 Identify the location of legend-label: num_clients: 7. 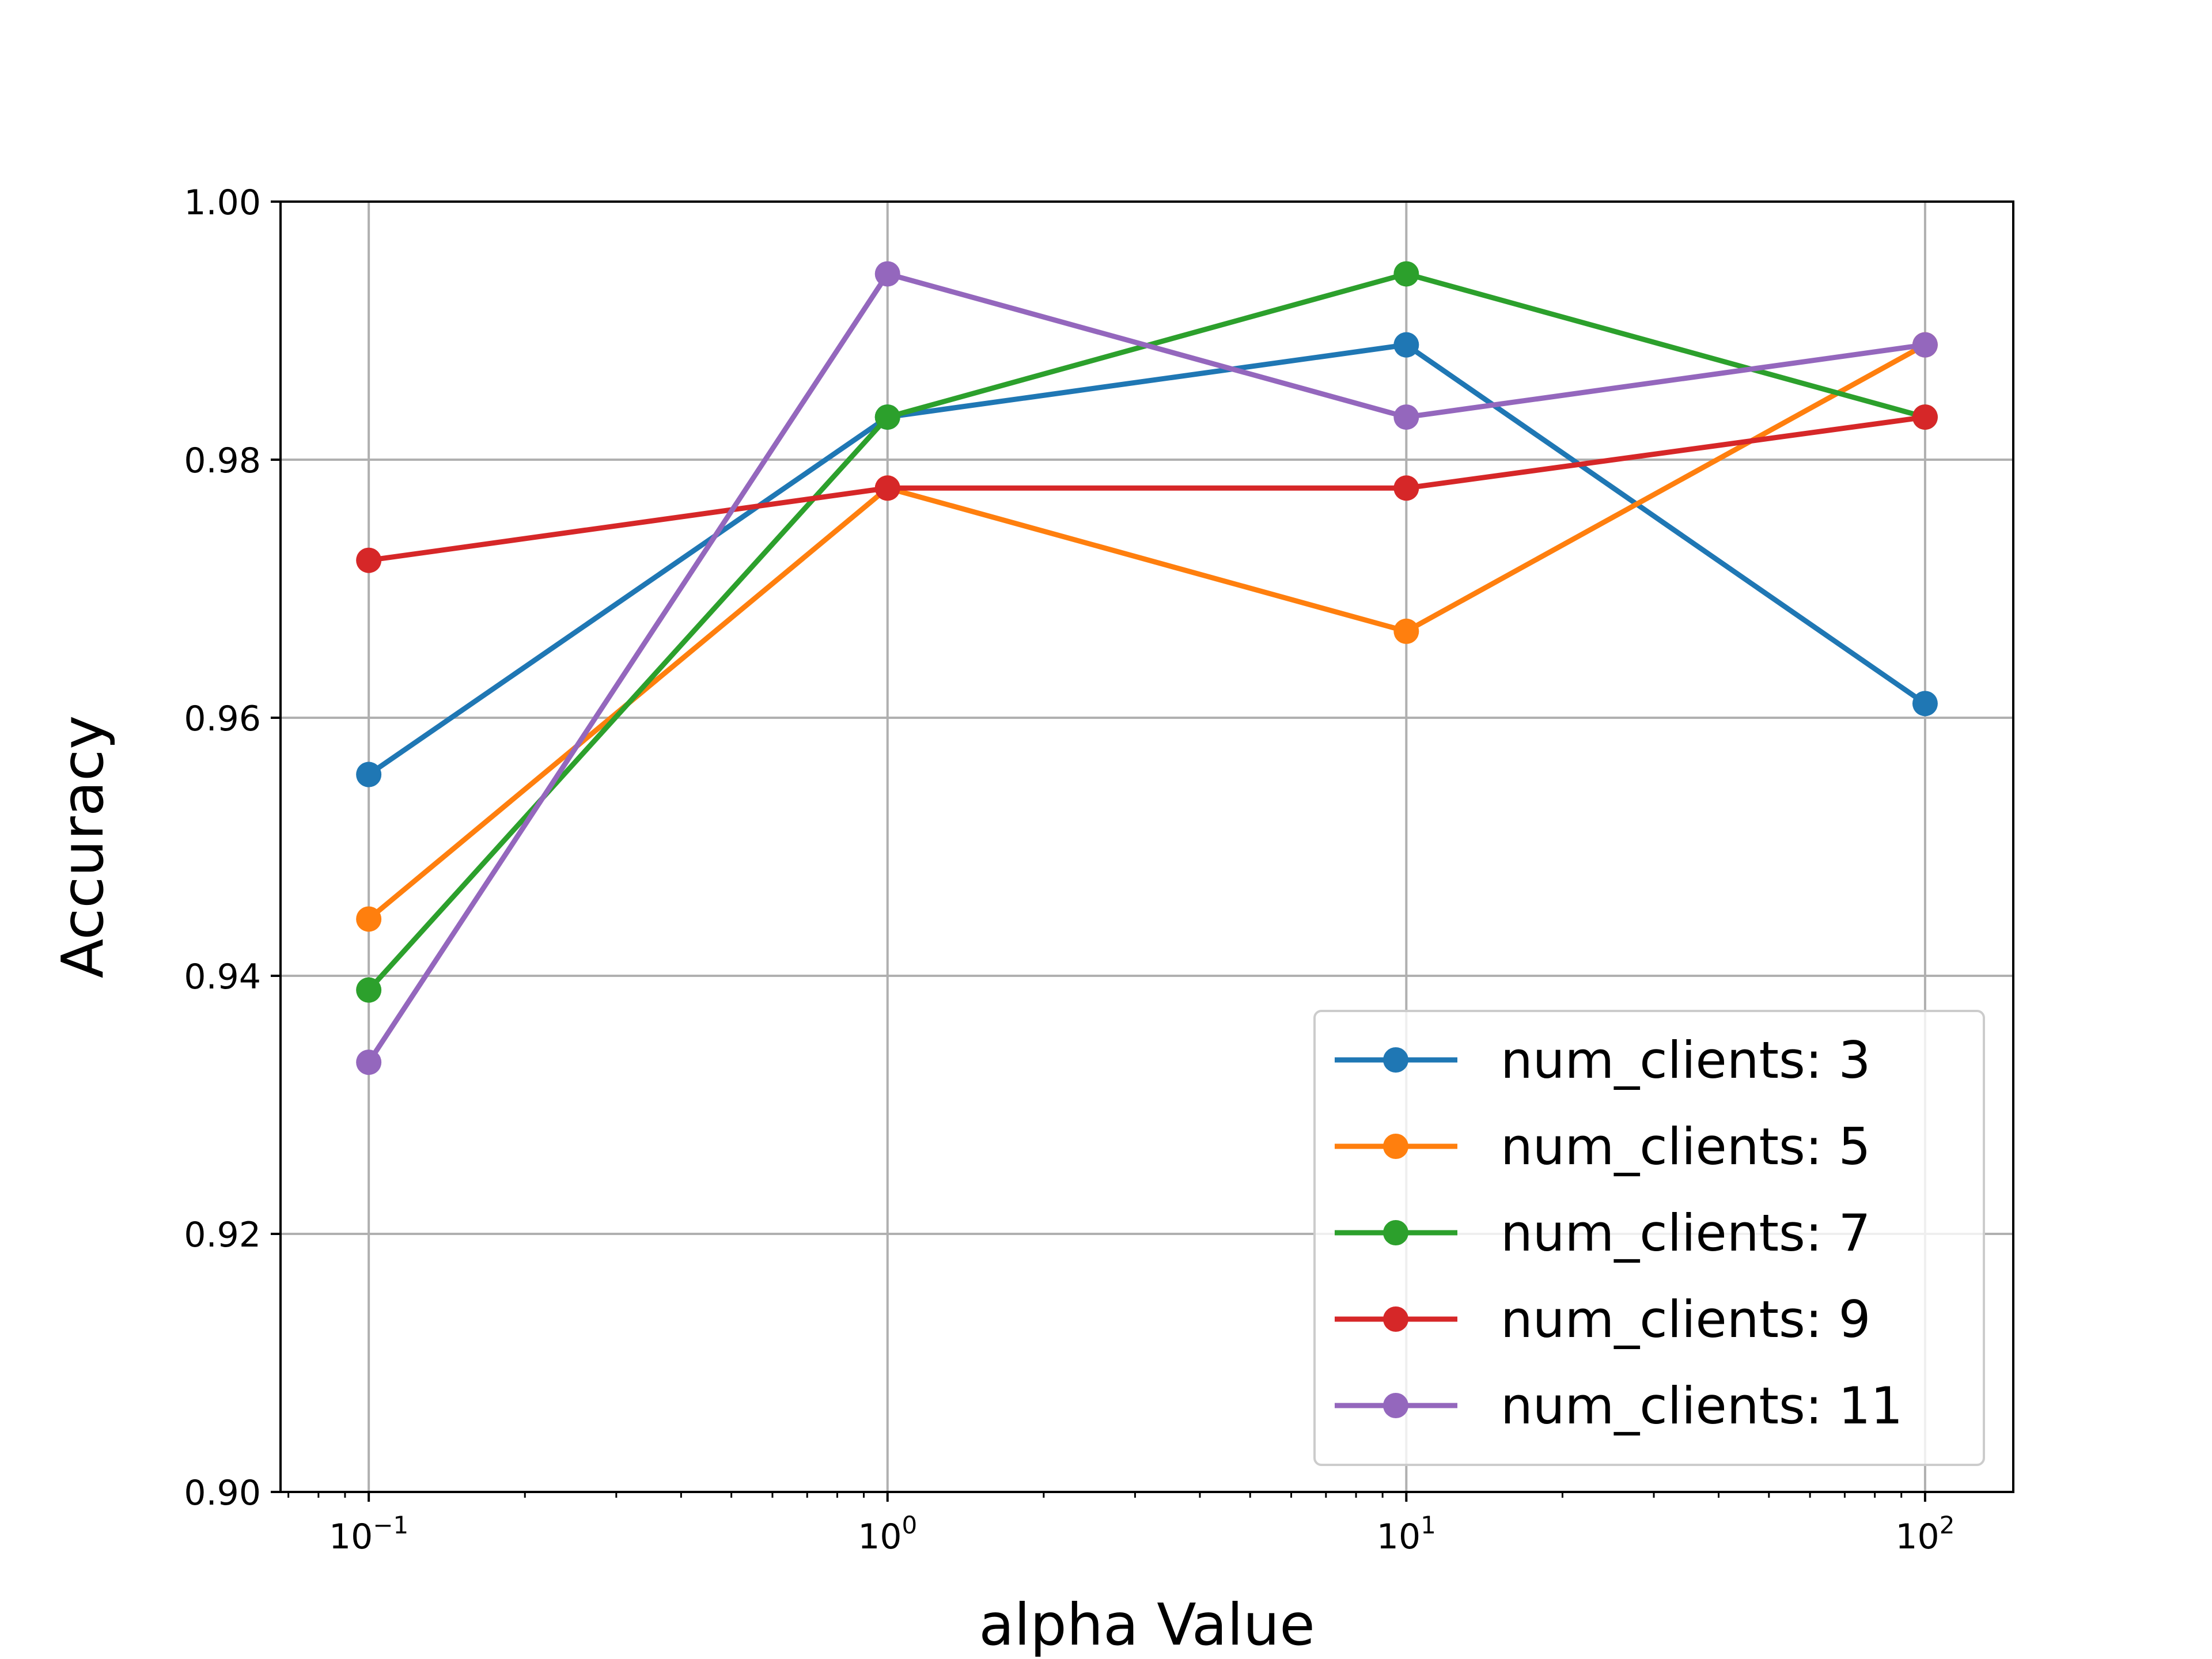
(1685, 1233).